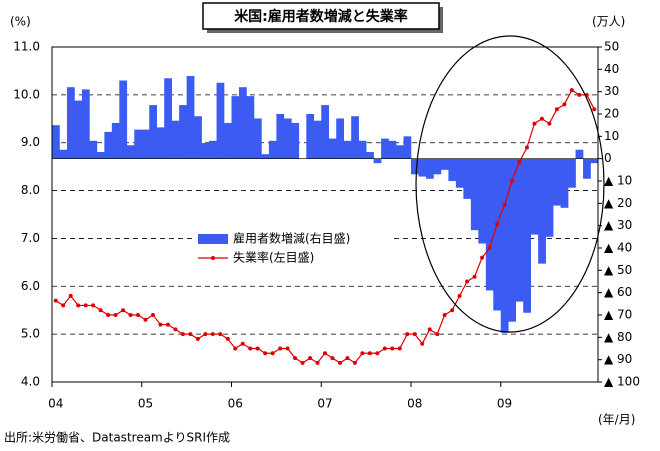  I want to click on chart-title: 米国:雇用者数増減と失業率, so click(321, 16).